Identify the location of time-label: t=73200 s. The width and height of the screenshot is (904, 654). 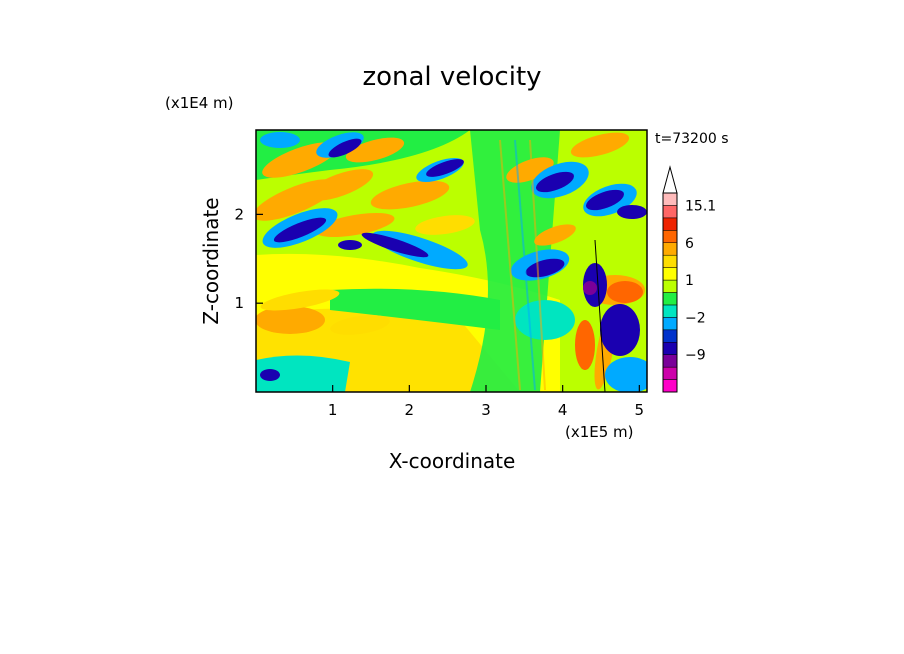
(692, 139).